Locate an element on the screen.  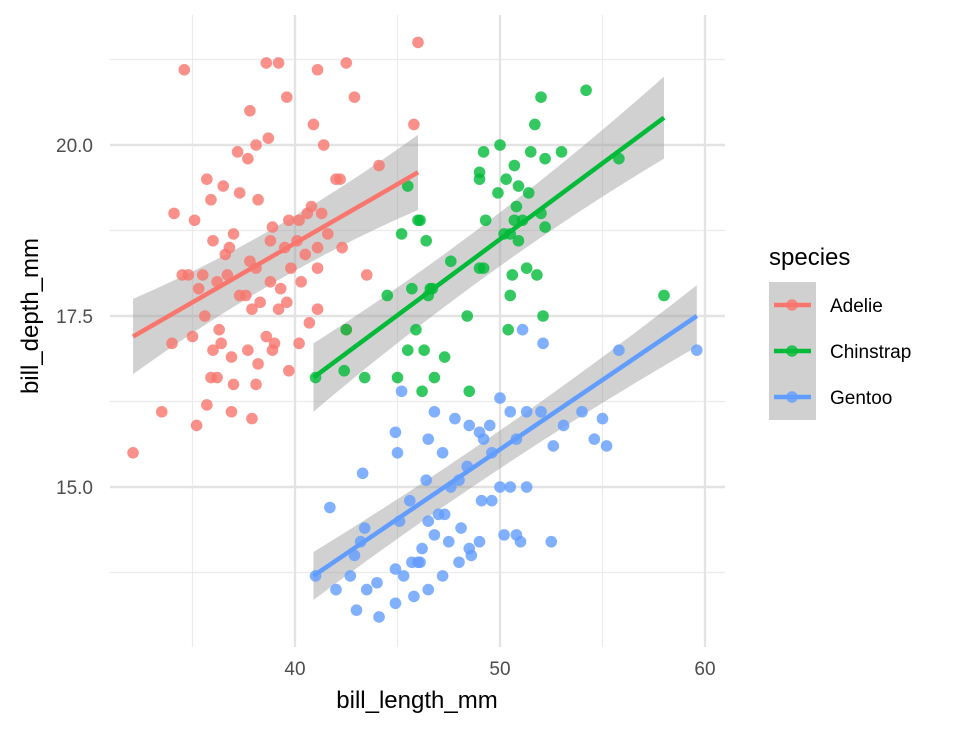
fit-line-adelie is located at coordinates (275, 254).